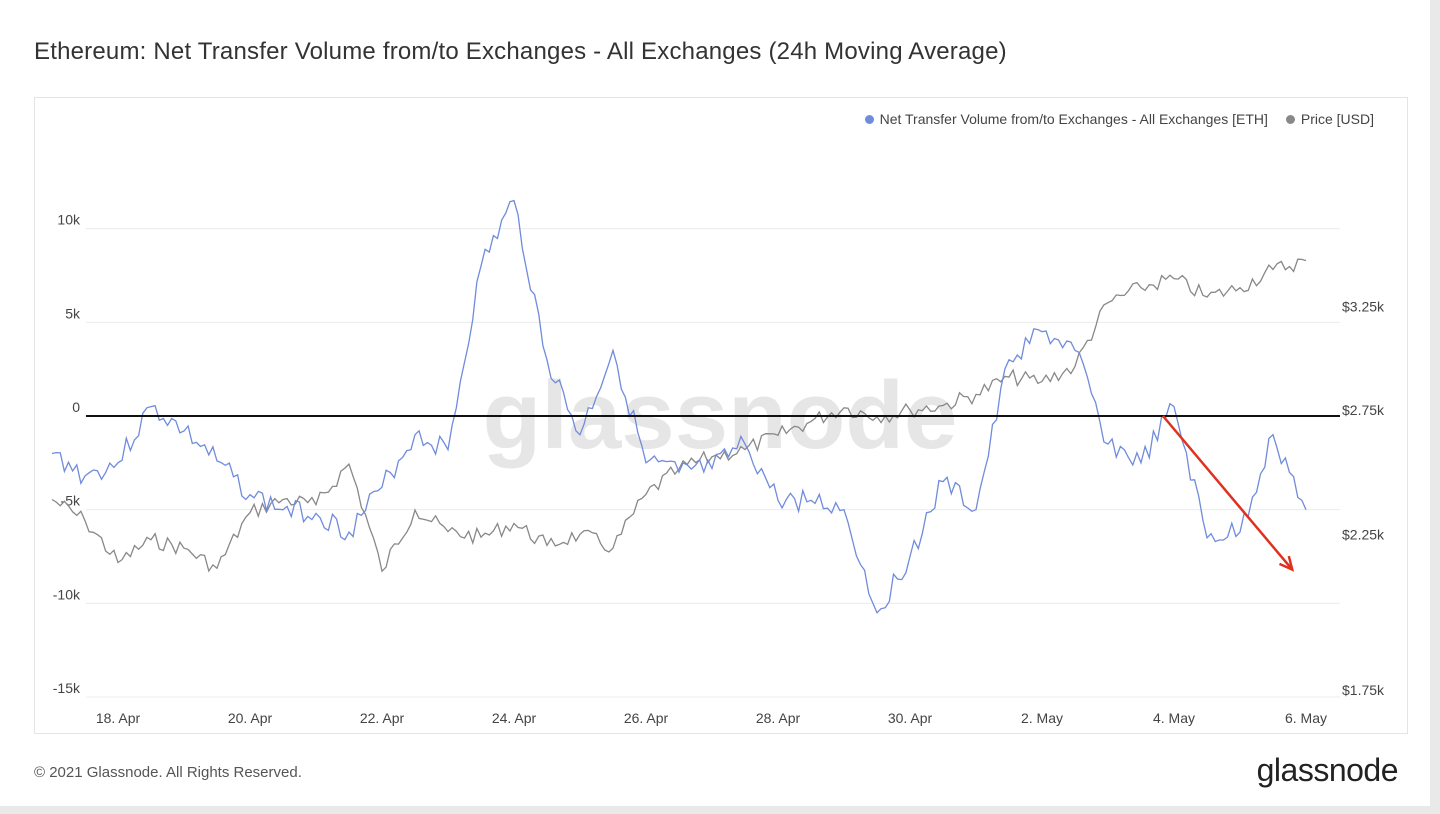 This screenshot has height=814, width=1440. What do you see at coordinates (646, 718) in the screenshot?
I see `x-tick-label: 26. Apr` at bounding box center [646, 718].